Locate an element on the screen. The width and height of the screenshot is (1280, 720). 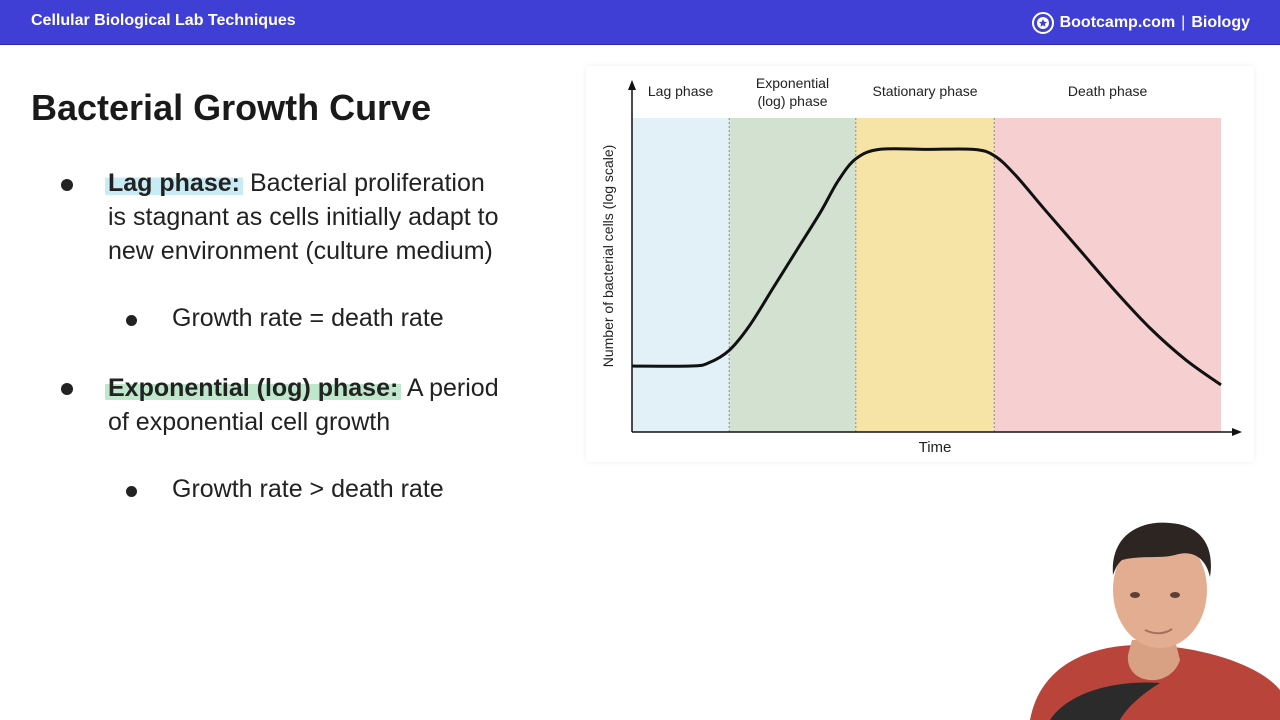
term-lag-phase: Lag phase: is located at coordinates (174, 183).